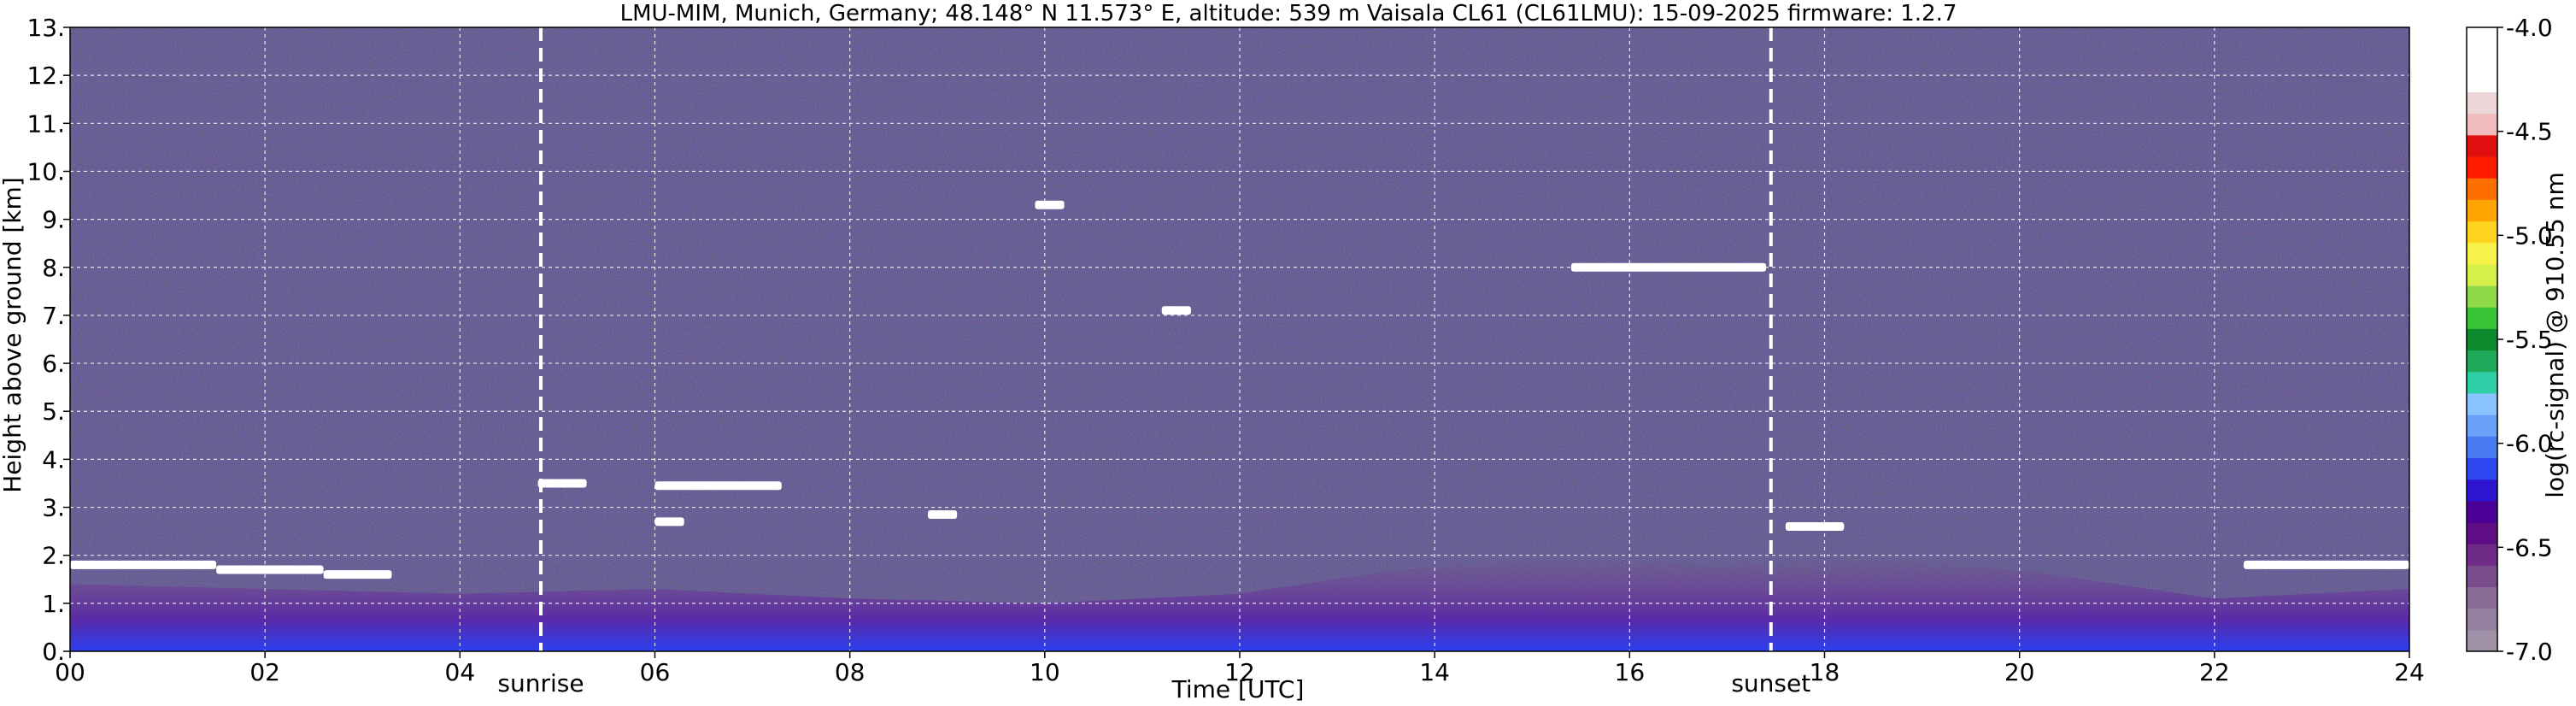 The width and height of the screenshot is (2576, 706). What do you see at coordinates (1153, 683) in the screenshot?
I see `sun-labels: sunrise sunset` at bounding box center [1153, 683].